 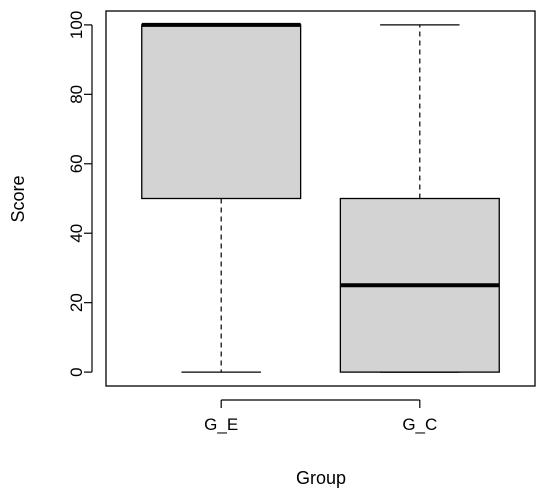 I want to click on y-tick-label: 0, so click(x=76, y=371).